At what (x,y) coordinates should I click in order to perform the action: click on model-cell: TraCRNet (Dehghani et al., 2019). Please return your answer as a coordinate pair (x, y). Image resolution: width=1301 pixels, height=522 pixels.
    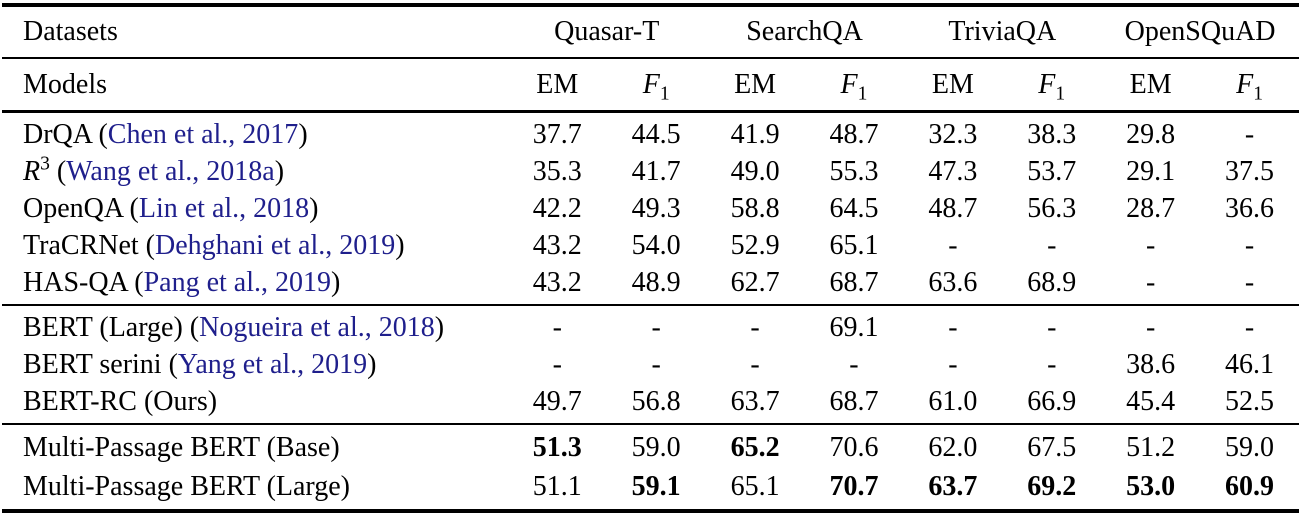
    Looking at the image, I should click on (214, 245).